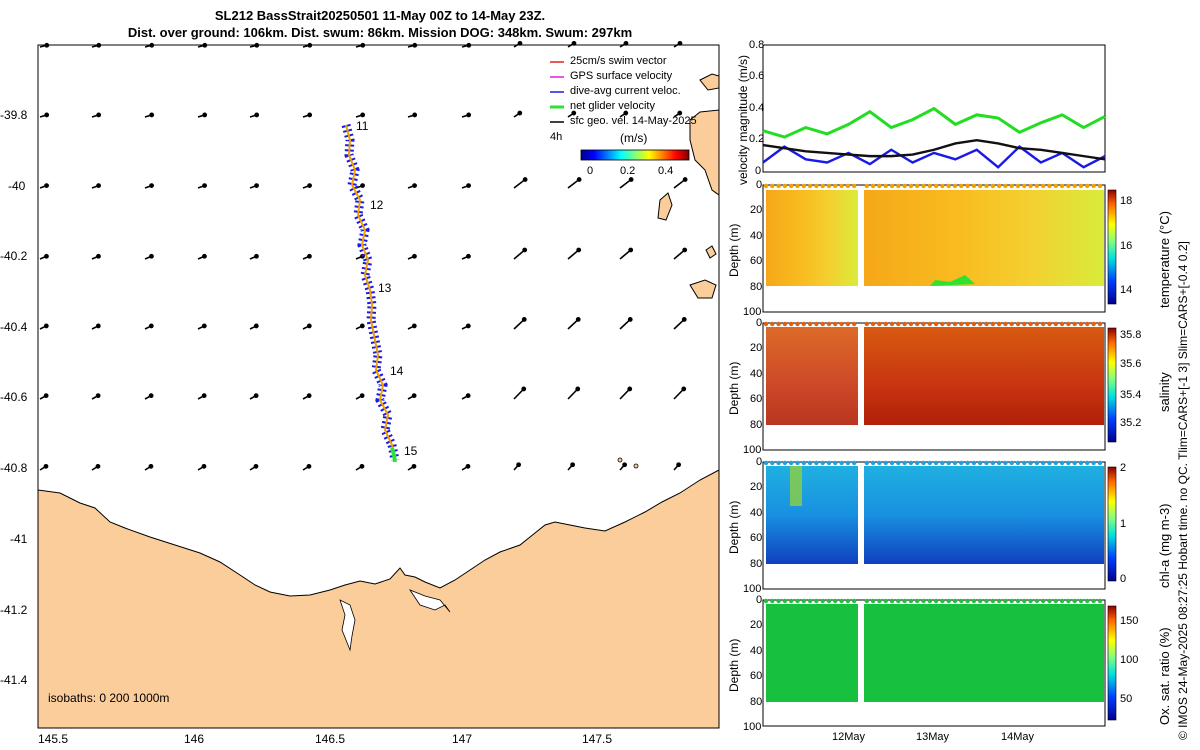 The height and width of the screenshot is (750, 1200). Describe the element at coordinates (984, 515) in the screenshot. I see `chla-field-b` at that location.